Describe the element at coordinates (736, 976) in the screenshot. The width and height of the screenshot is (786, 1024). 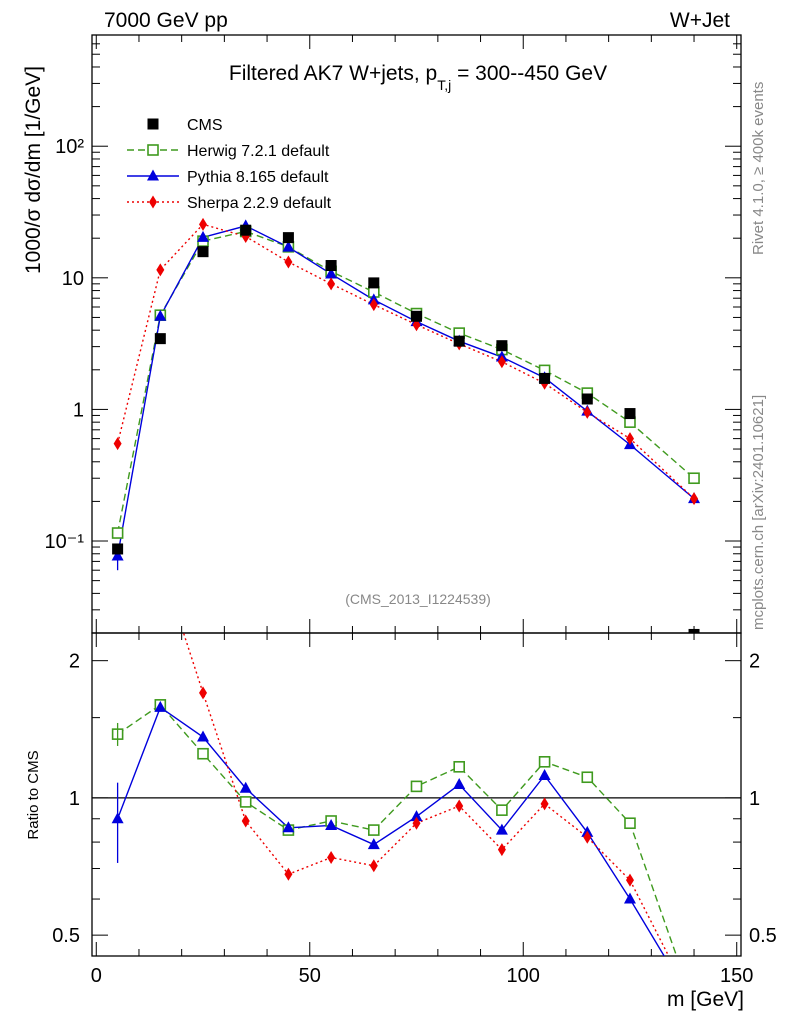
I see `x-tick-label: 150` at that location.